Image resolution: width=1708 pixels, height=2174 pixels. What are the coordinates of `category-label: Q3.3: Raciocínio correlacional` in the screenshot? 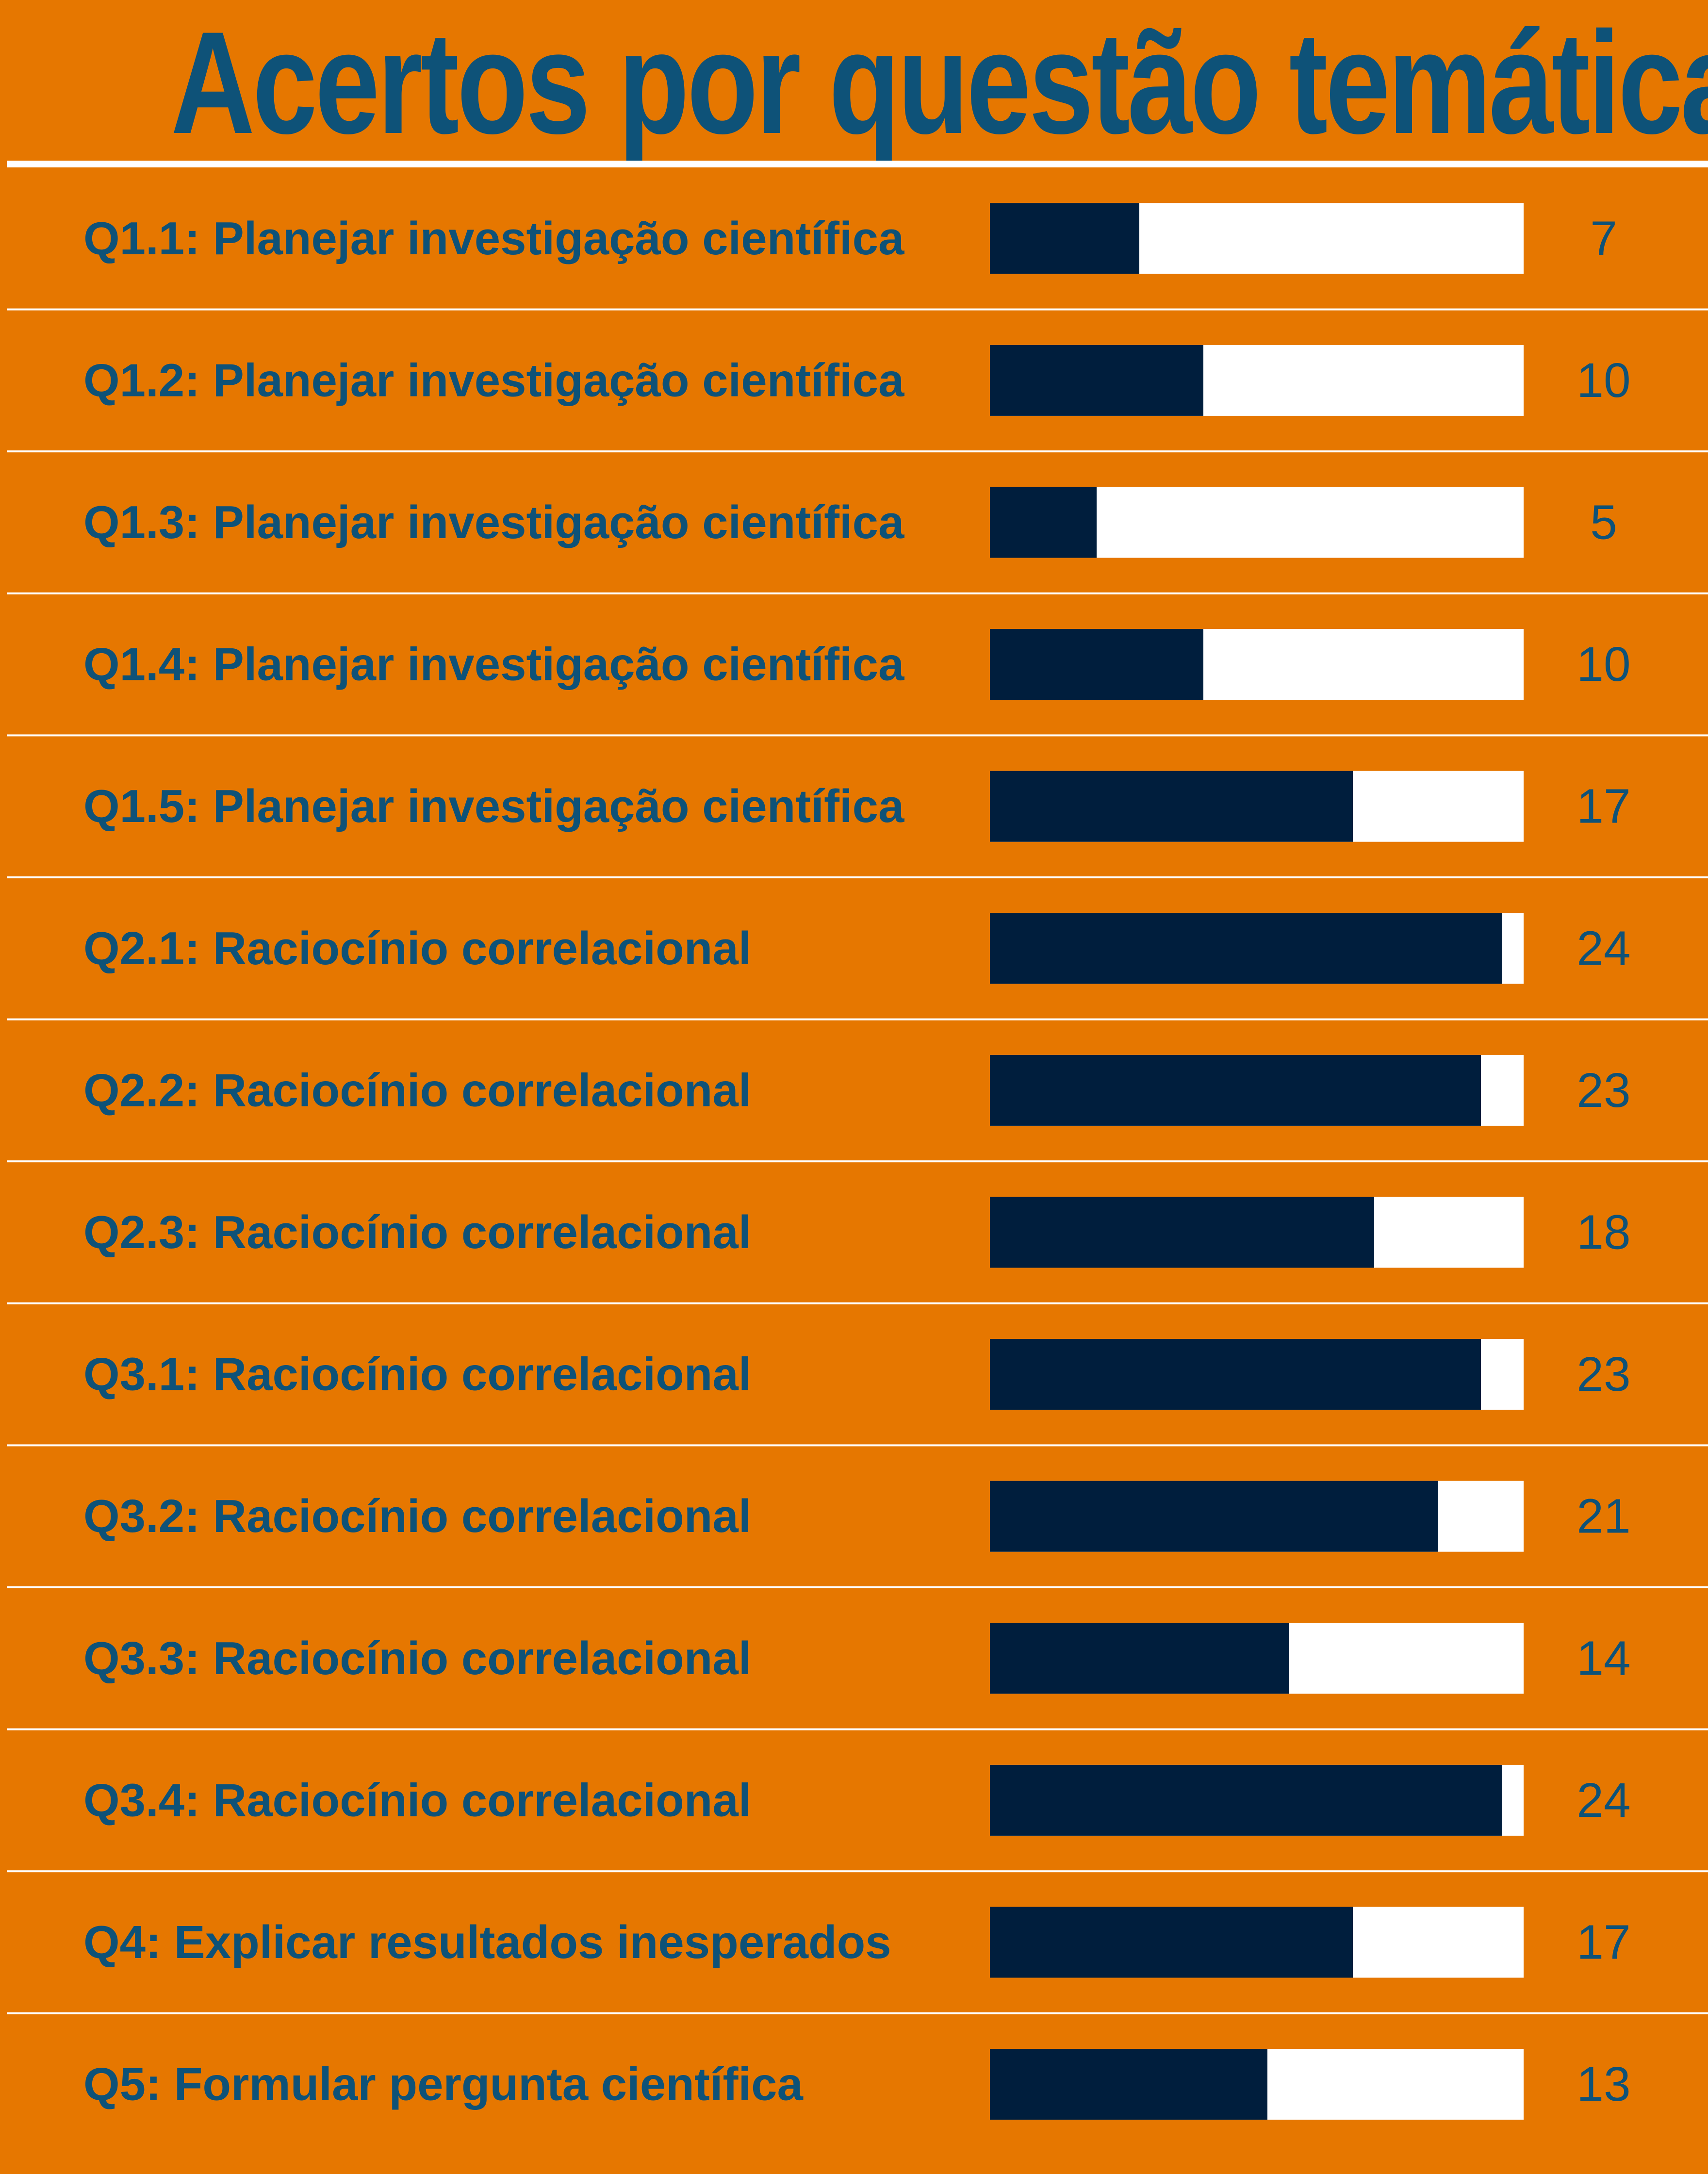 It's located at (417, 1658).